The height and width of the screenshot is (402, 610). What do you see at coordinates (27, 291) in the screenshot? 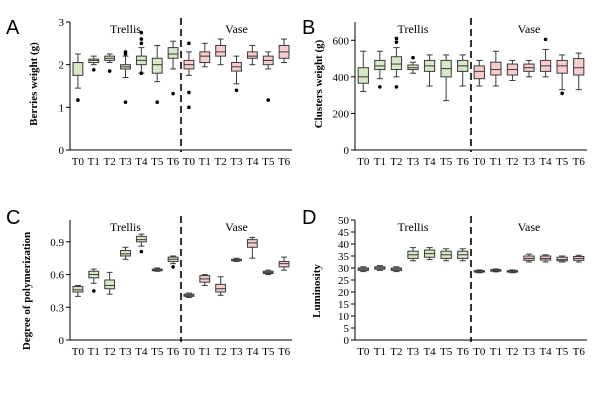
I see `y-axis-title-c: Degree of polymerization` at bounding box center [27, 291].